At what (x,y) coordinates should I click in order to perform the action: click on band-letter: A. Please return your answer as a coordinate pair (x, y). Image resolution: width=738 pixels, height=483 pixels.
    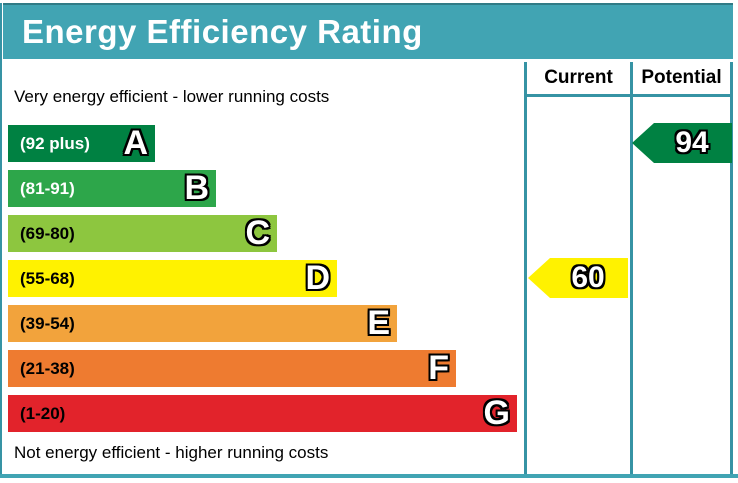
    Looking at the image, I should click on (135, 143).